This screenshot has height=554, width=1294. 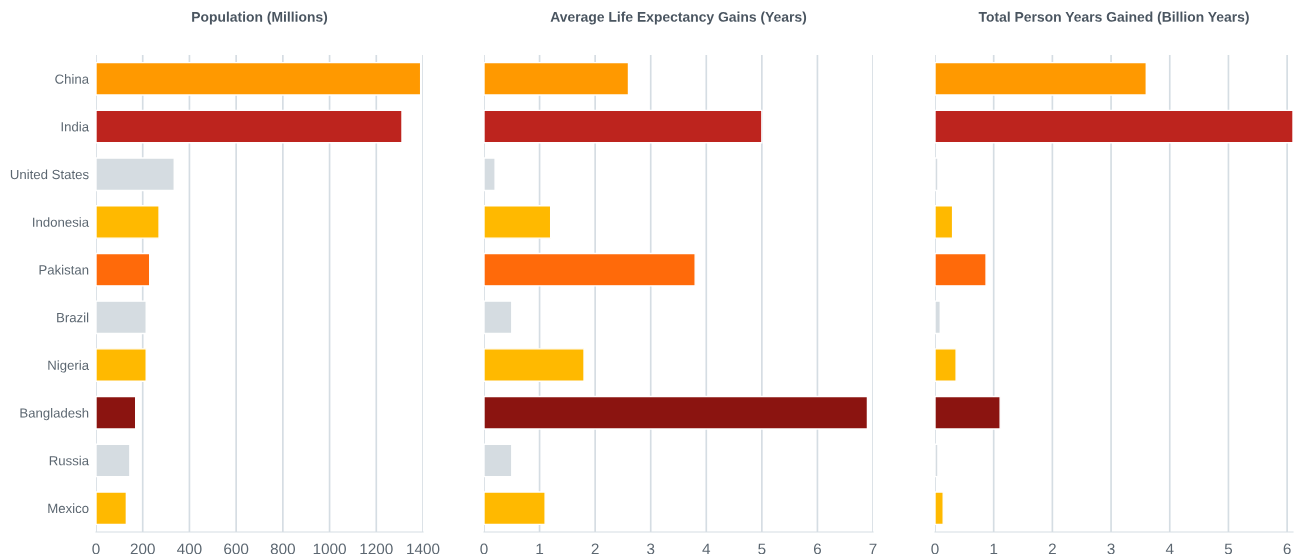 I want to click on x-tick-label: 1400, so click(x=423, y=548).